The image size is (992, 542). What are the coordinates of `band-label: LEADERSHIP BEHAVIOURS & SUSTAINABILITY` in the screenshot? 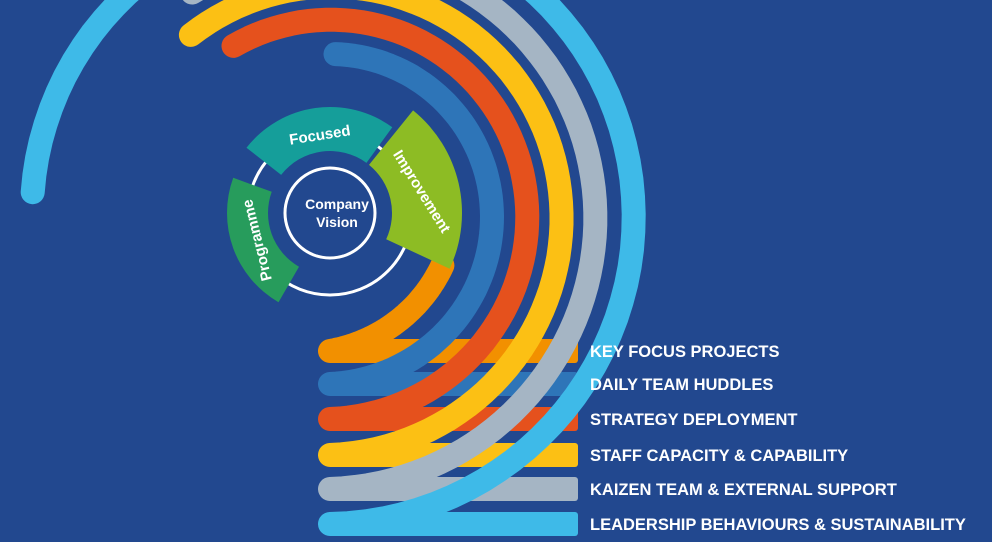 It's located at (778, 525).